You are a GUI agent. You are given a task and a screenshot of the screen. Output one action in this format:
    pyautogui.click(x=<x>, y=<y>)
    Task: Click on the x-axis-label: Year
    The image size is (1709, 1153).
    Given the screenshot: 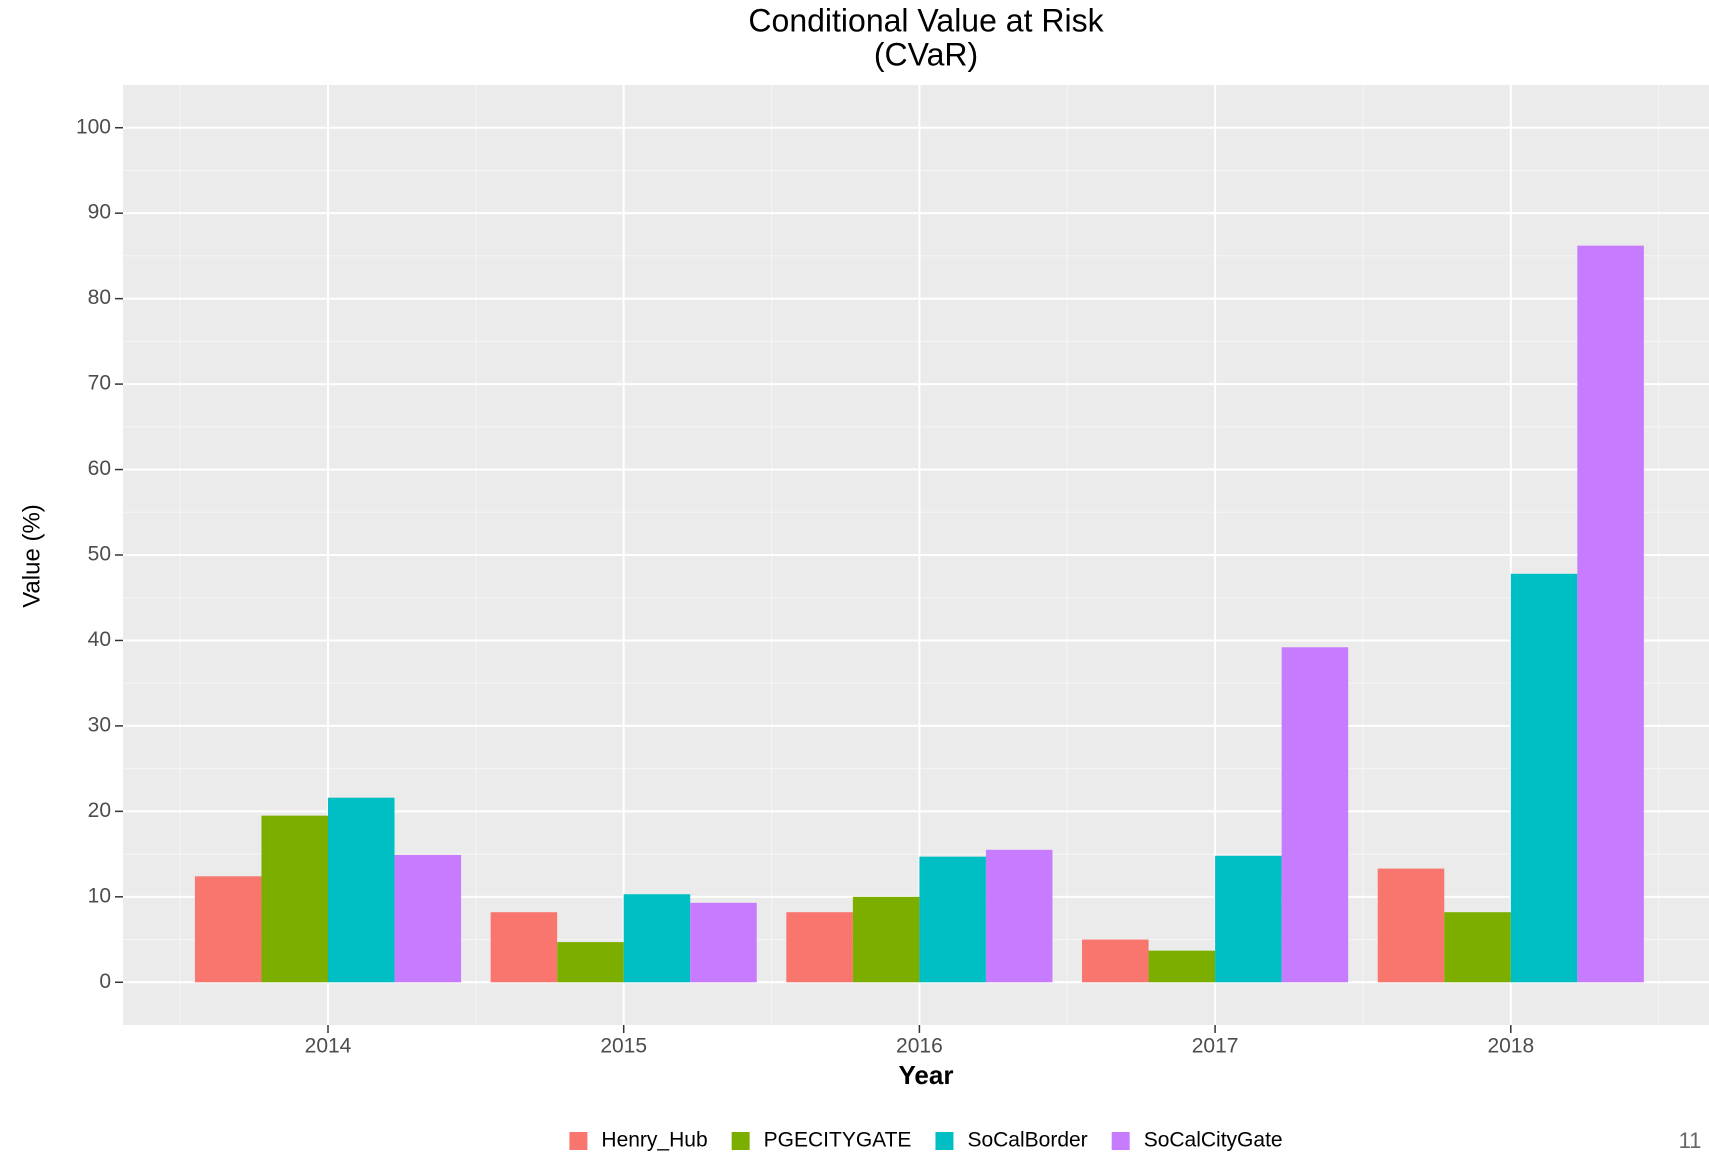 What is the action you would take?
    pyautogui.click(x=926, y=1075)
    